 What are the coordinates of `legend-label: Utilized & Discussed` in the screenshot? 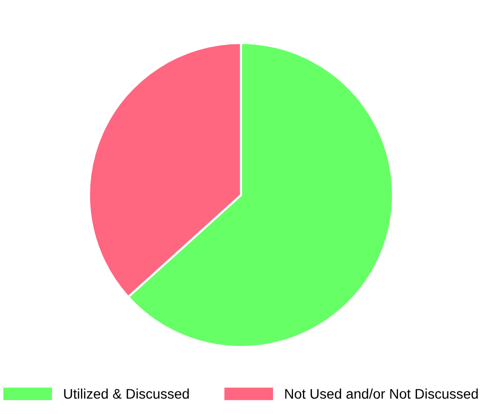 It's located at (126, 393).